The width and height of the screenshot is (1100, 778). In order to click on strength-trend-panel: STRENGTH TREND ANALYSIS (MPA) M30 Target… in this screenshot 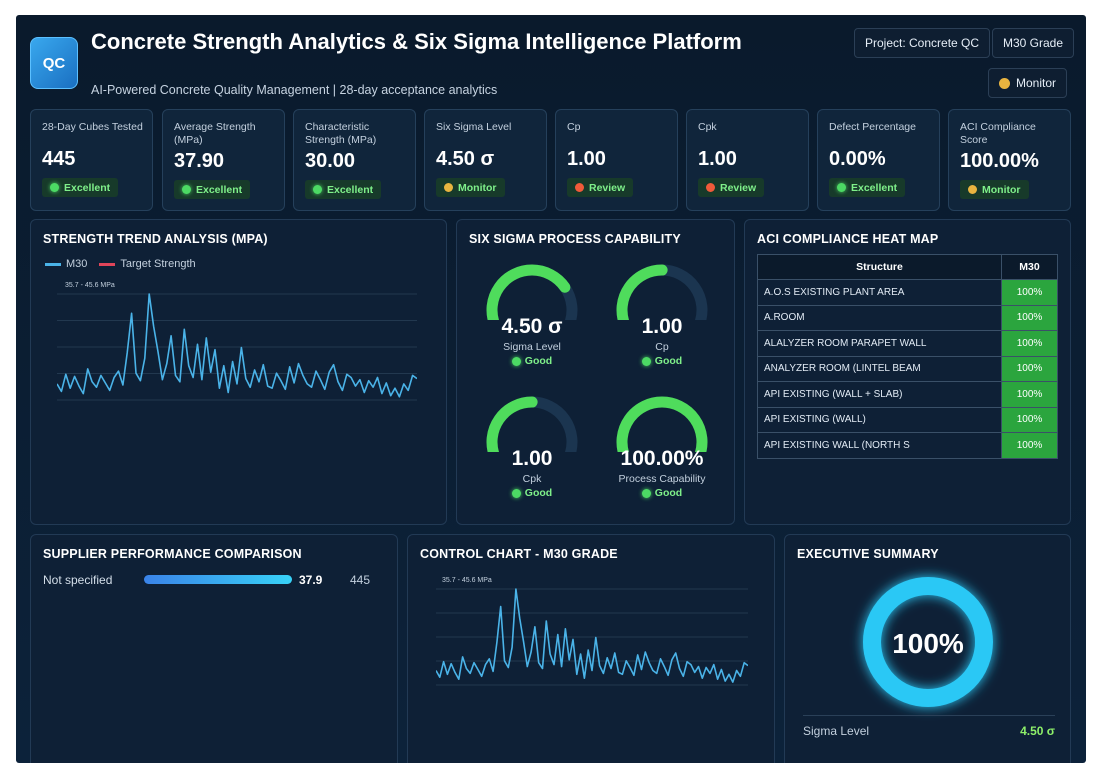, I will do `click(238, 372)`.